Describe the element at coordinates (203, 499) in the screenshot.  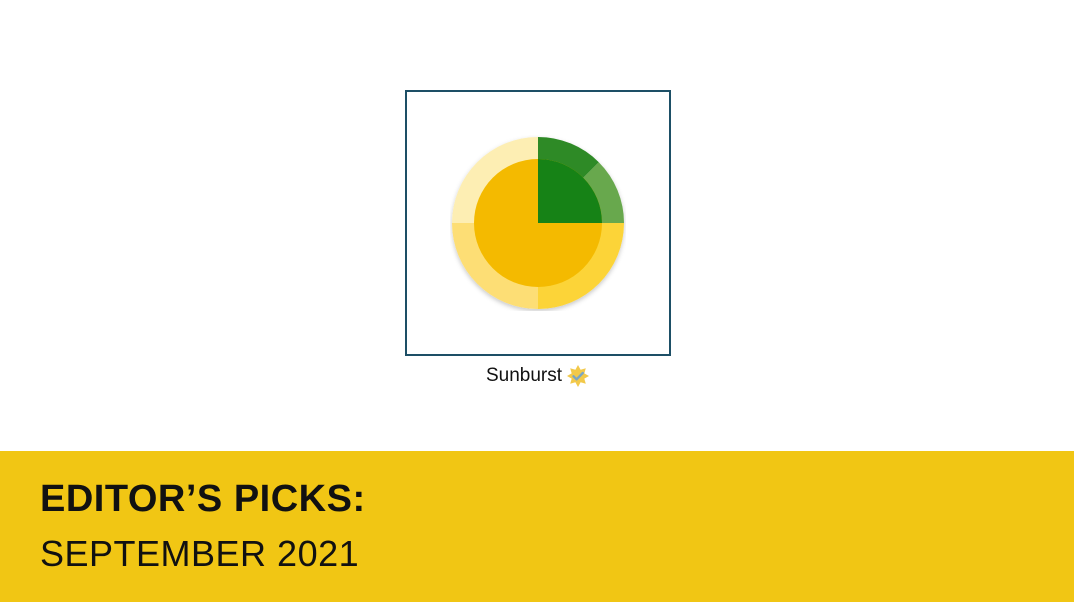
I see `banner-title: EDITOR’S PICKS:` at that location.